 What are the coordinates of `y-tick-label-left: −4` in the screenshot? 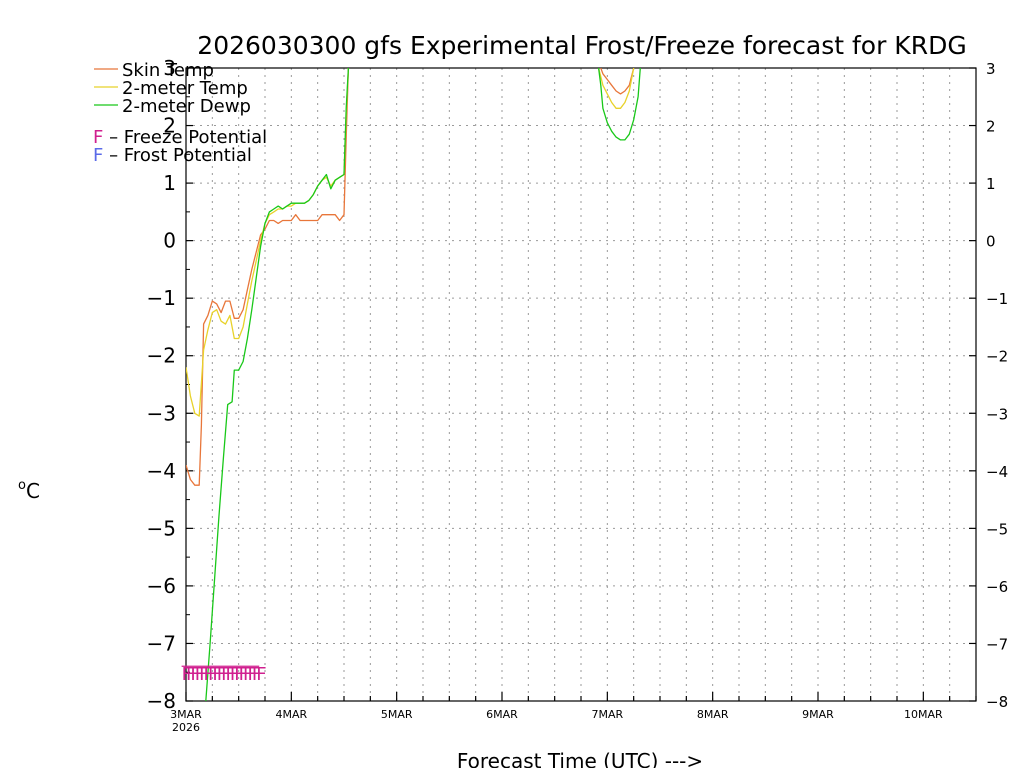 It's located at (161, 471).